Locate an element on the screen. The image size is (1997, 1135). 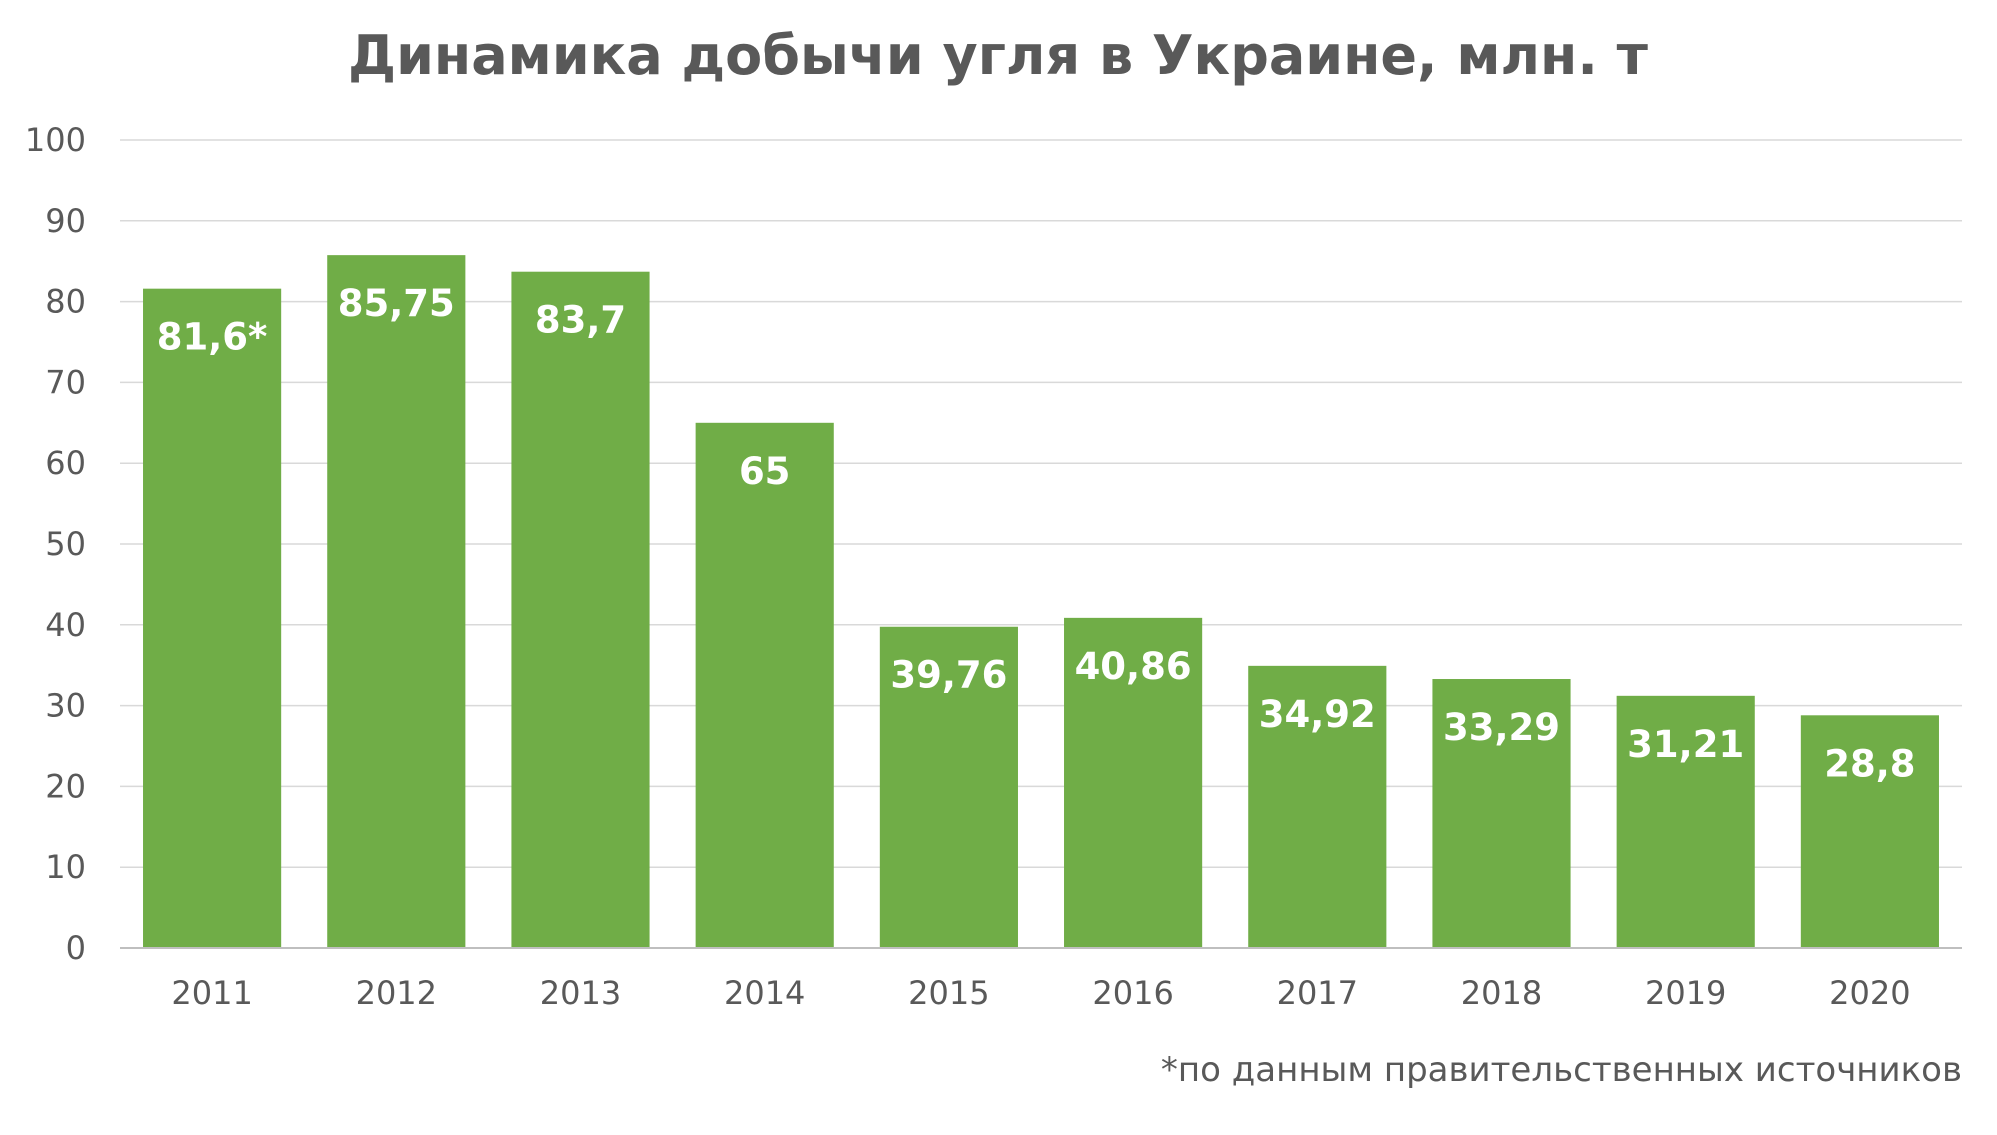
x-tick-label-2015: 2015 is located at coordinates (948, 993).